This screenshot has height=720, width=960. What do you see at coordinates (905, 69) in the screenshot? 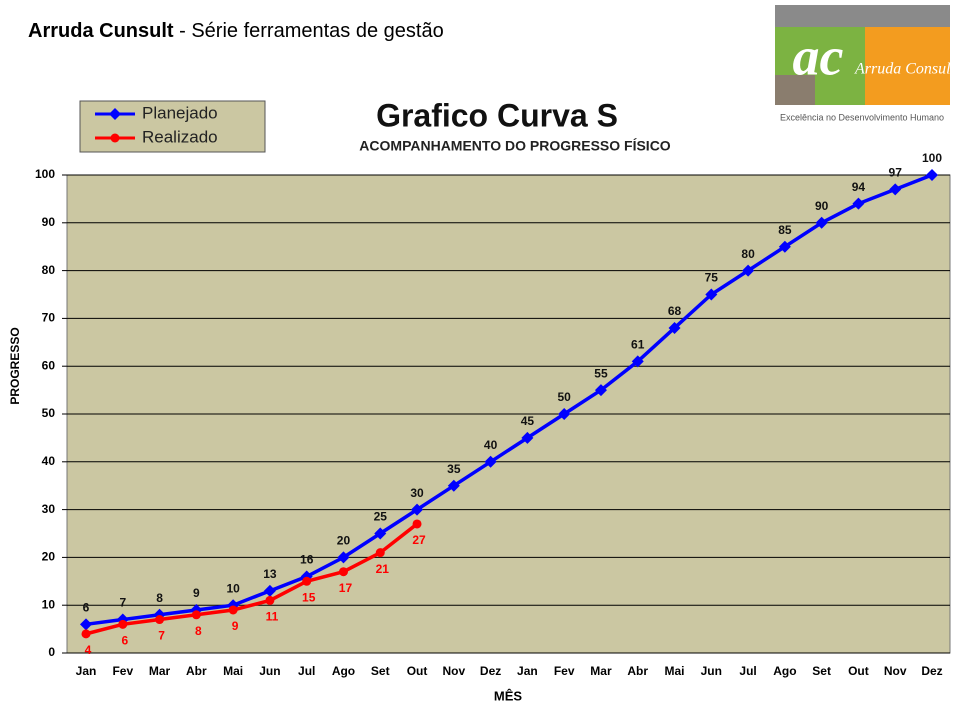
I see `logo-name: Arruda Consult` at bounding box center [905, 69].